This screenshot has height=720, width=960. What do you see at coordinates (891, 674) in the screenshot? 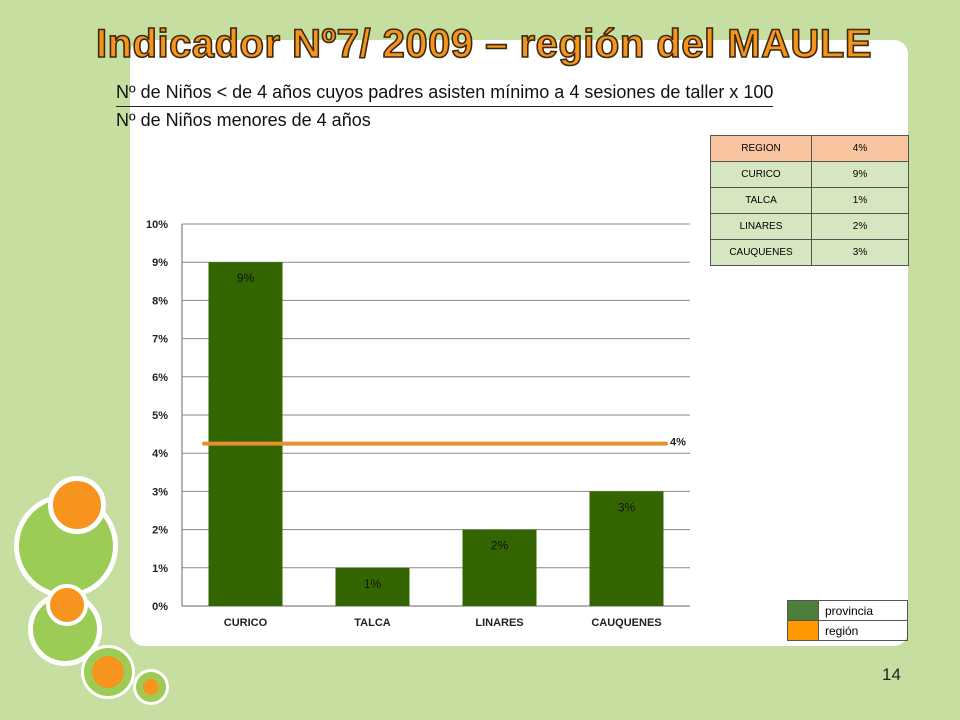
I see `page-number: 14` at bounding box center [891, 674].